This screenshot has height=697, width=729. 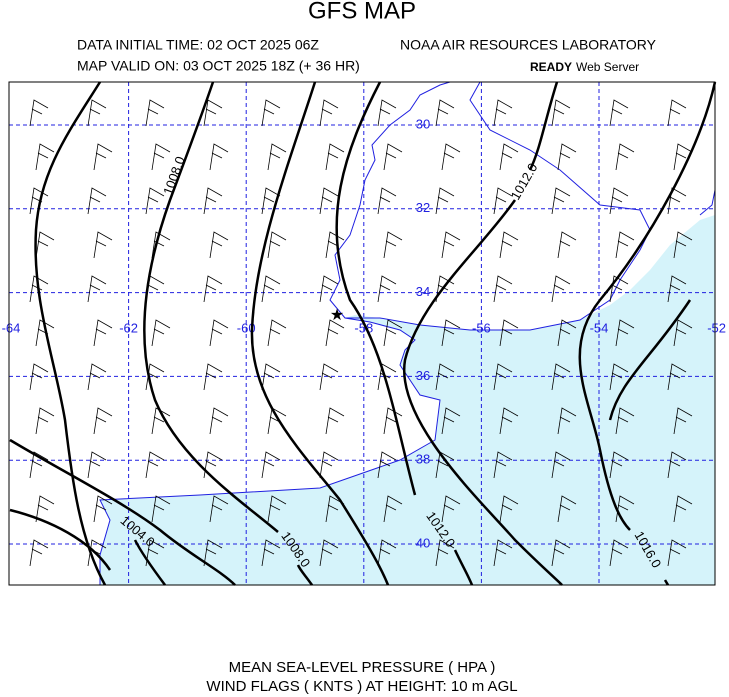 I want to click on server: Web Server, so click(x=607, y=67).